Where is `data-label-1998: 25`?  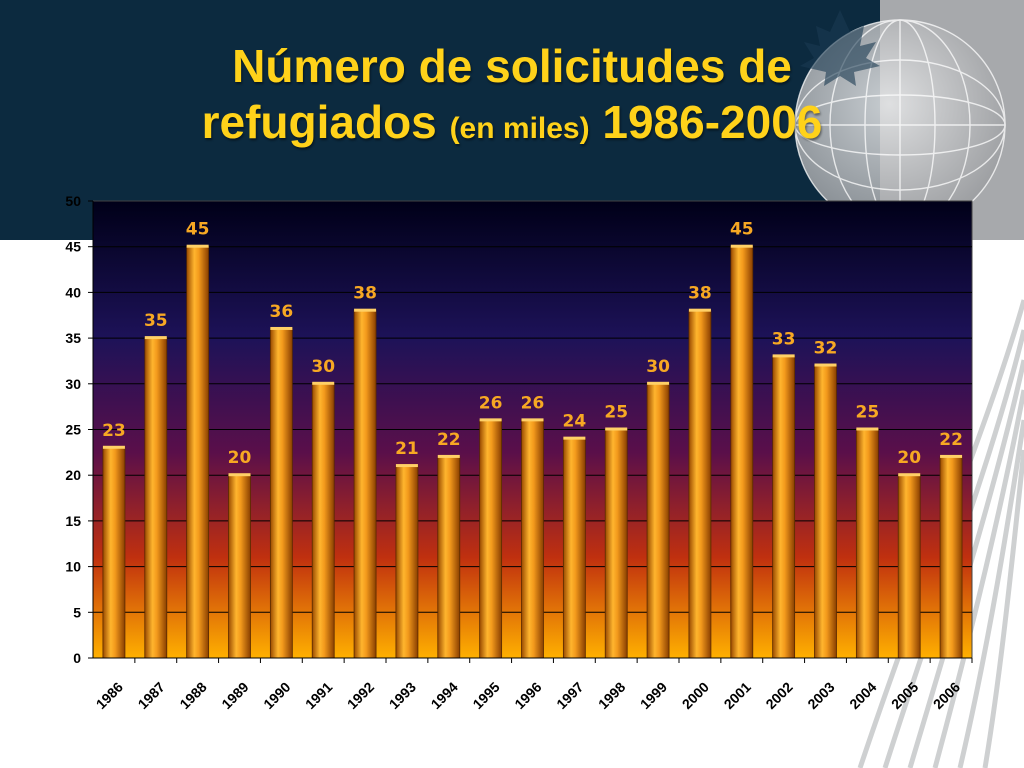
data-label-1998: 25 is located at coordinates (616, 413).